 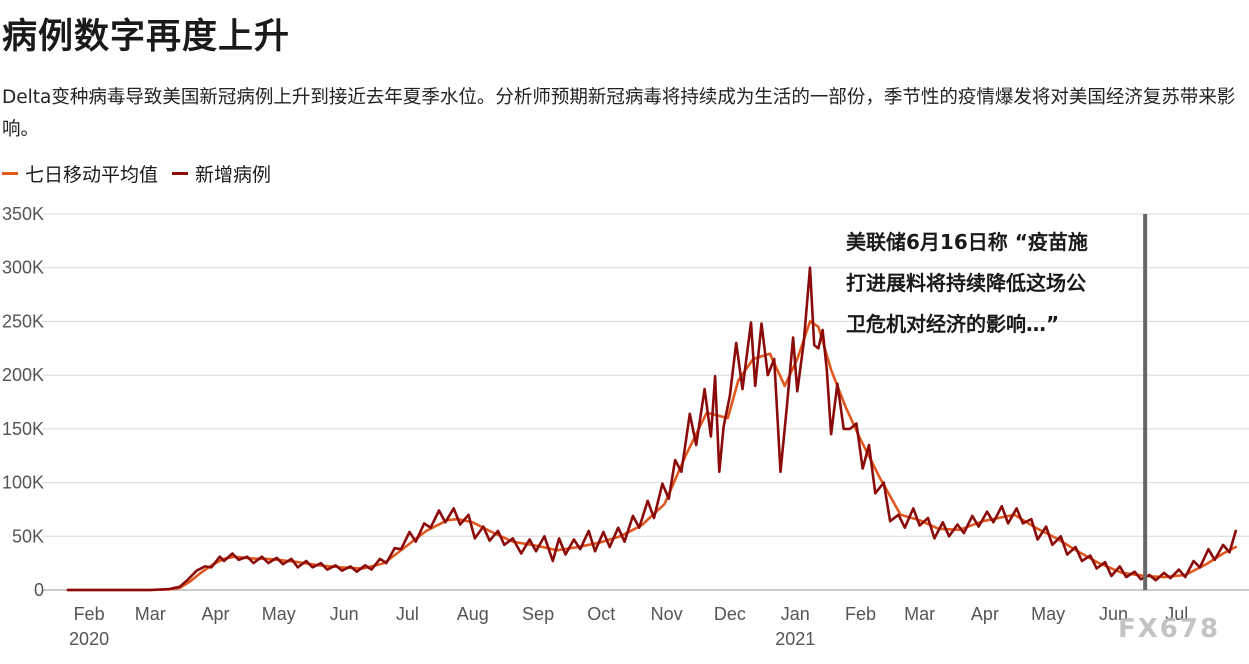 What do you see at coordinates (667, 614) in the screenshot?
I see `x-tick-label: Nov` at bounding box center [667, 614].